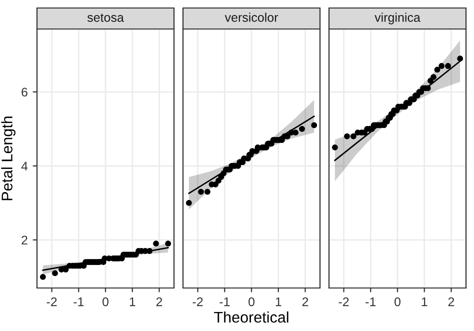  Describe the element at coordinates (24, 166) in the screenshot. I see `y-tick-label: 4` at that location.